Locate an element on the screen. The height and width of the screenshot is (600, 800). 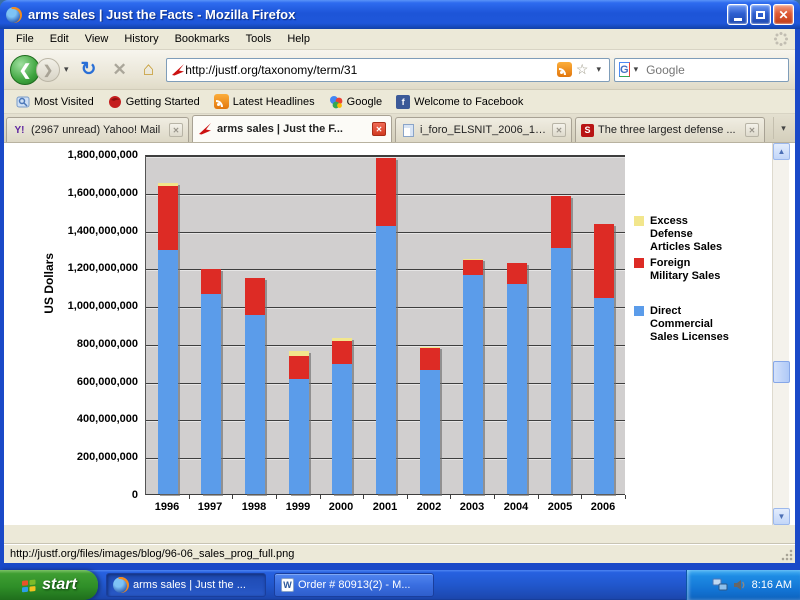
menu-help: Help is located at coordinates (298, 39).